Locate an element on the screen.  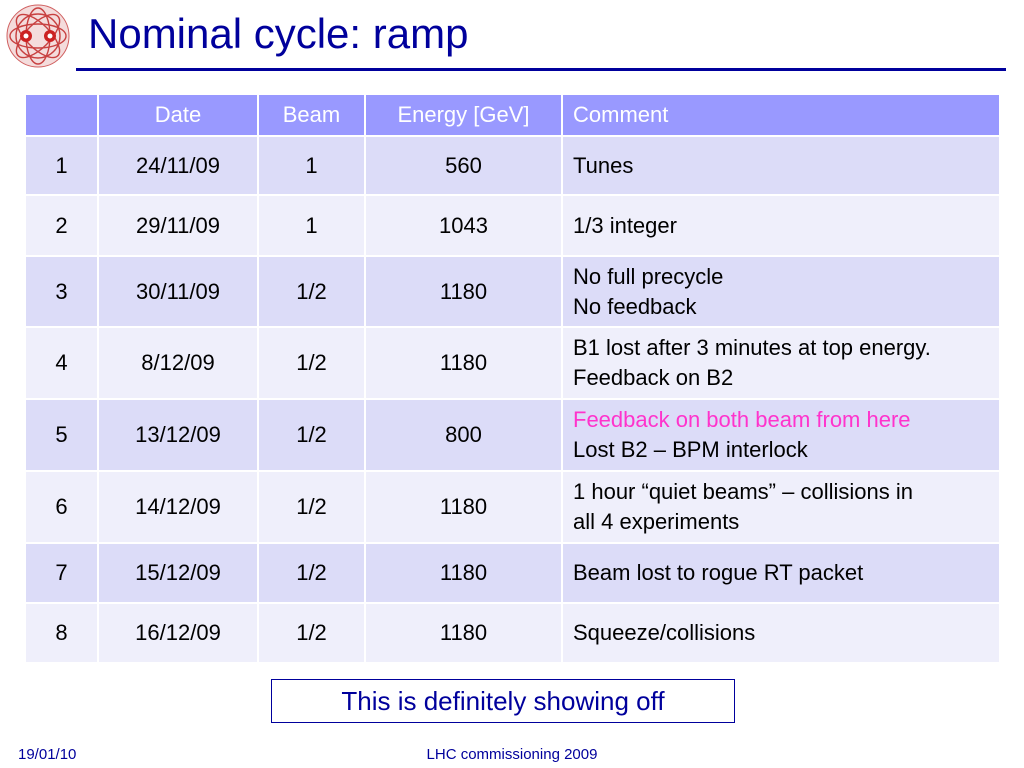
row-energy: 560 is located at coordinates (463, 165).